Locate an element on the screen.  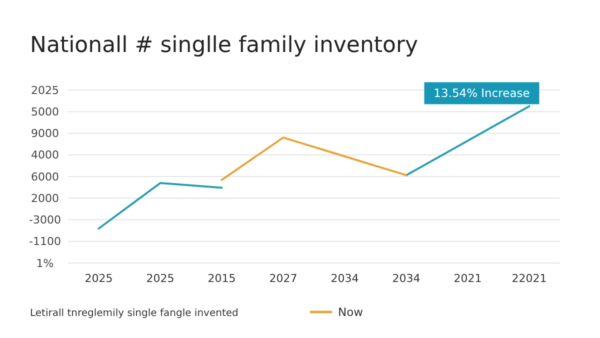
category-label: 6000 is located at coordinates (45, 177).